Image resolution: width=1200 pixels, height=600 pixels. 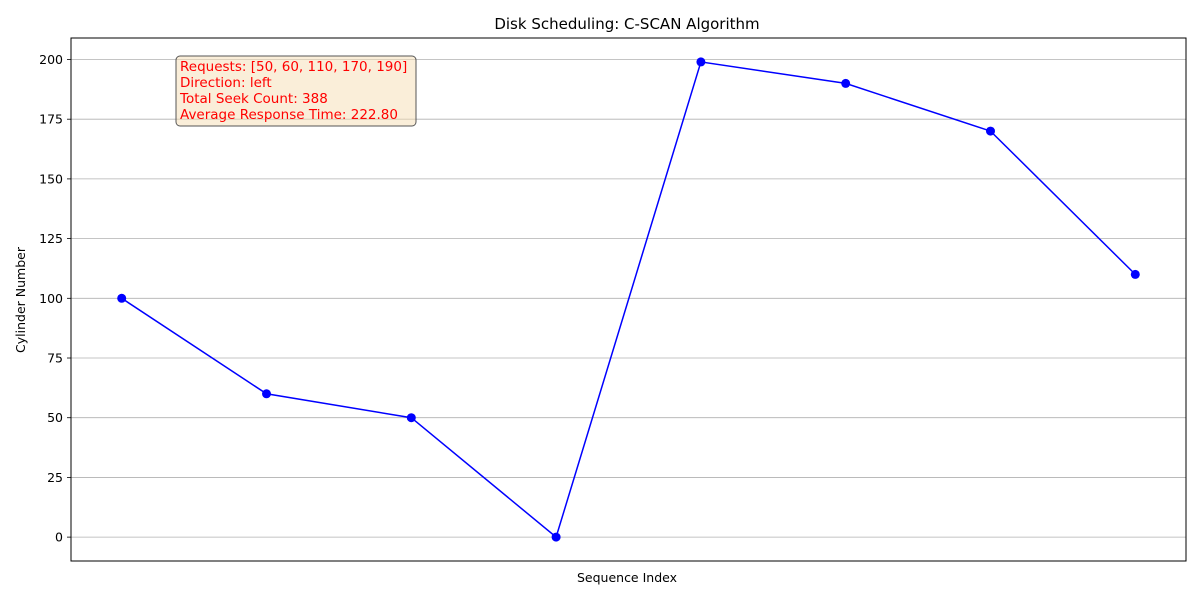 I want to click on y-tick-label: 150, so click(x=51, y=178).